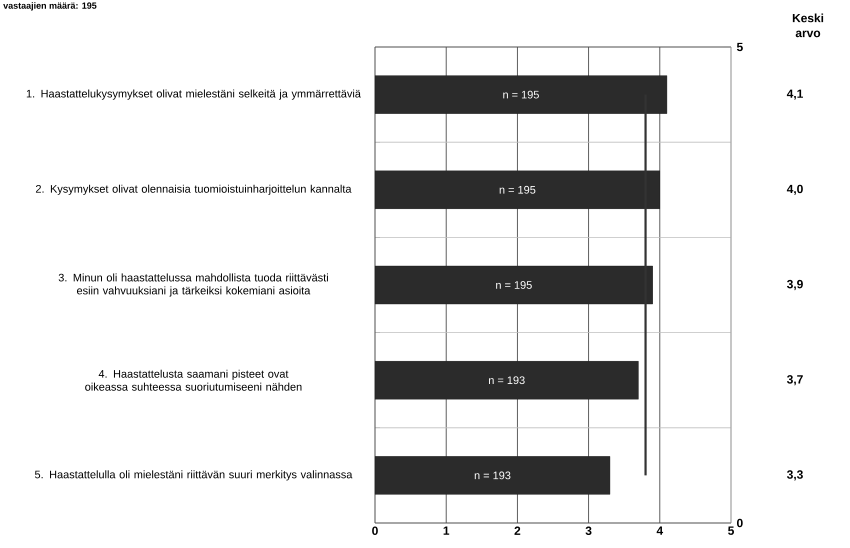 The height and width of the screenshot is (548, 850). What do you see at coordinates (794, 95) in the screenshot?
I see `data-label: 4,1` at bounding box center [794, 95].